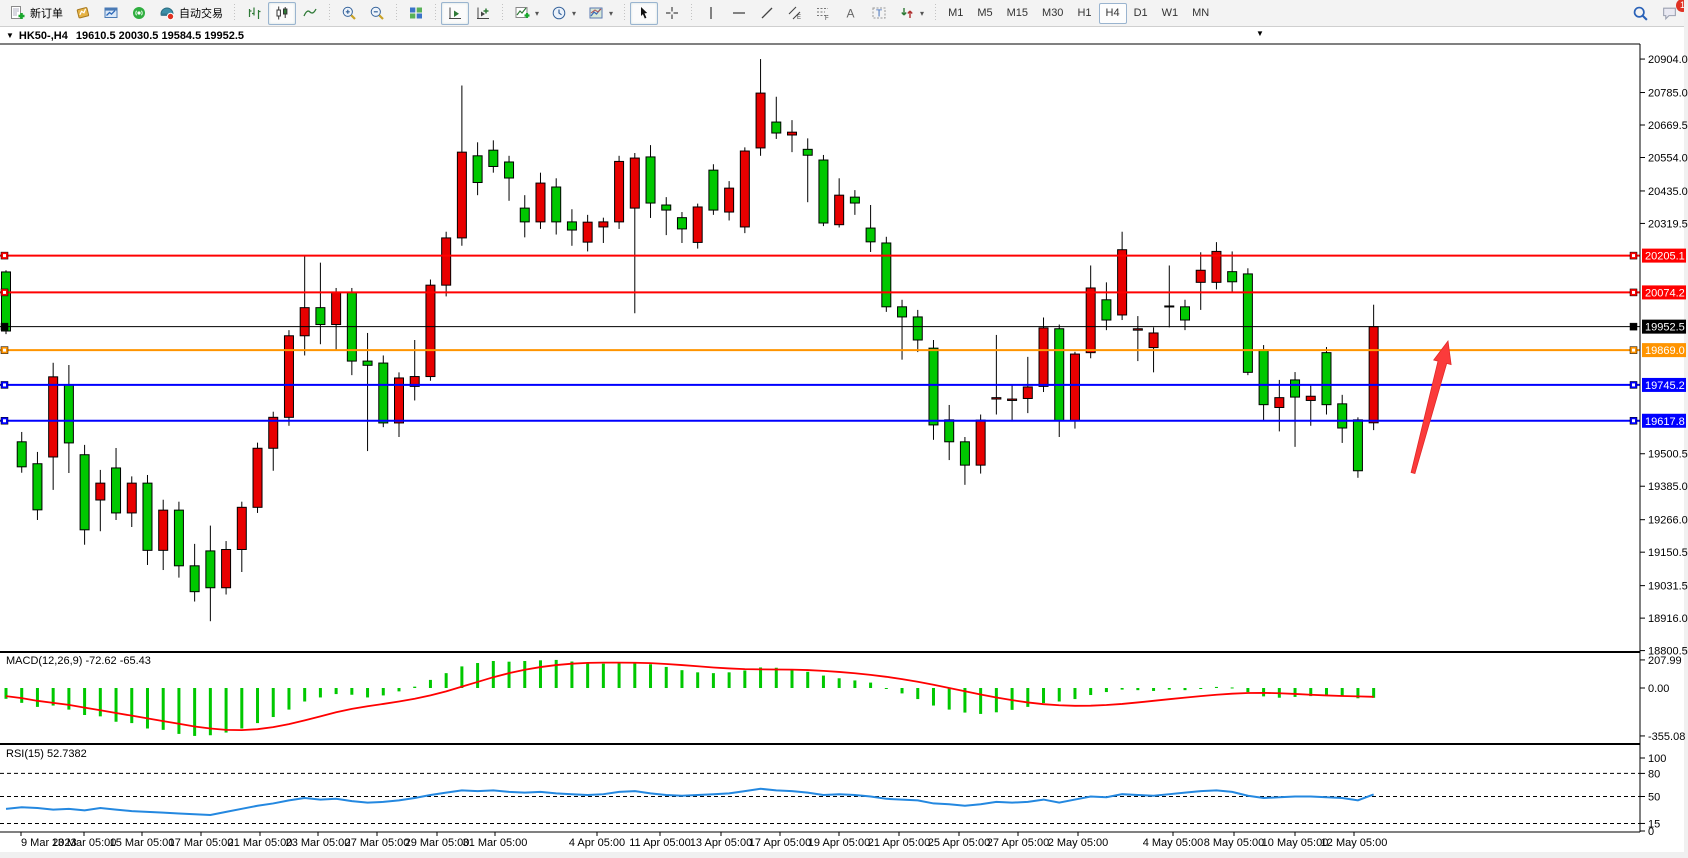 This screenshot has width=1688, height=858. I want to click on candlestick-mode-button, so click(282, 13).